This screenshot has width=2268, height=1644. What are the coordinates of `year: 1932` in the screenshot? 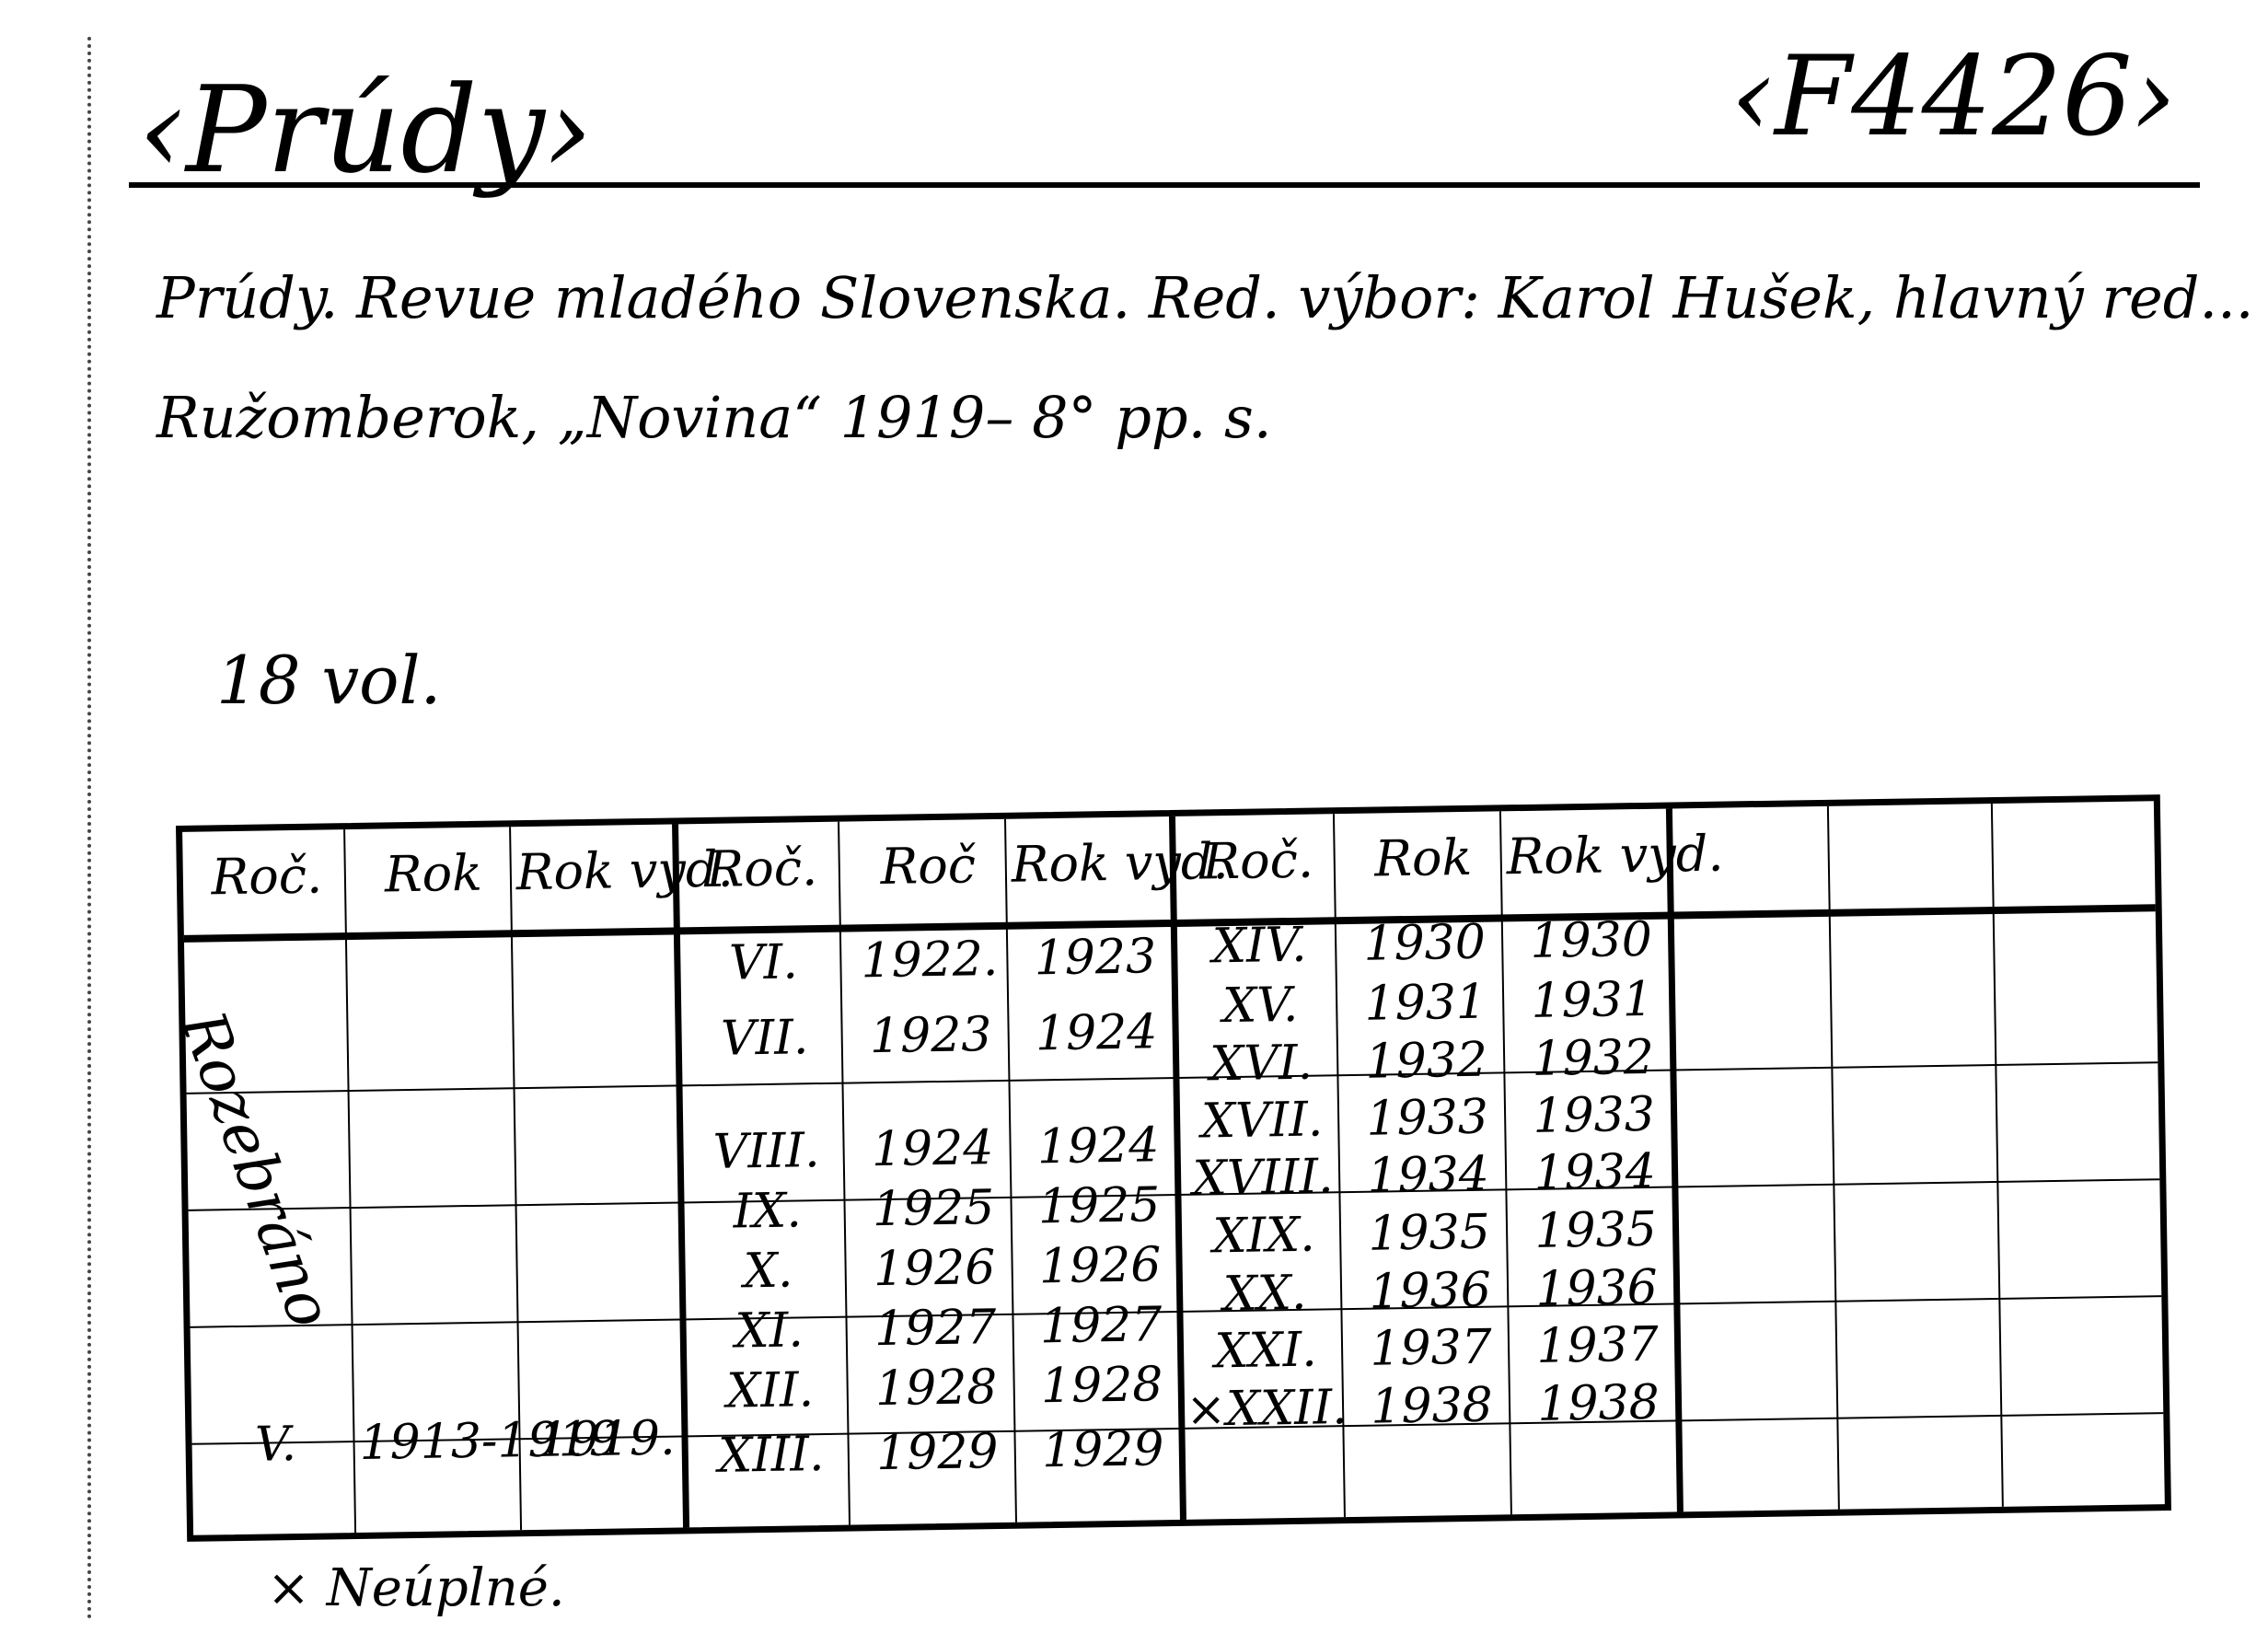 It's located at (1426, 1061).